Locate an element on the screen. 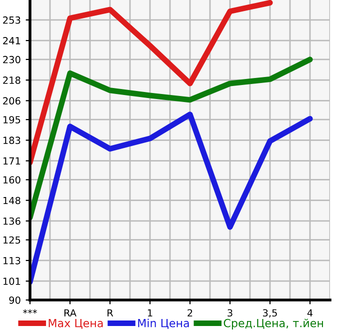 The width and height of the screenshot is (345, 335). y-tick-label: 230 is located at coordinates (11, 60).